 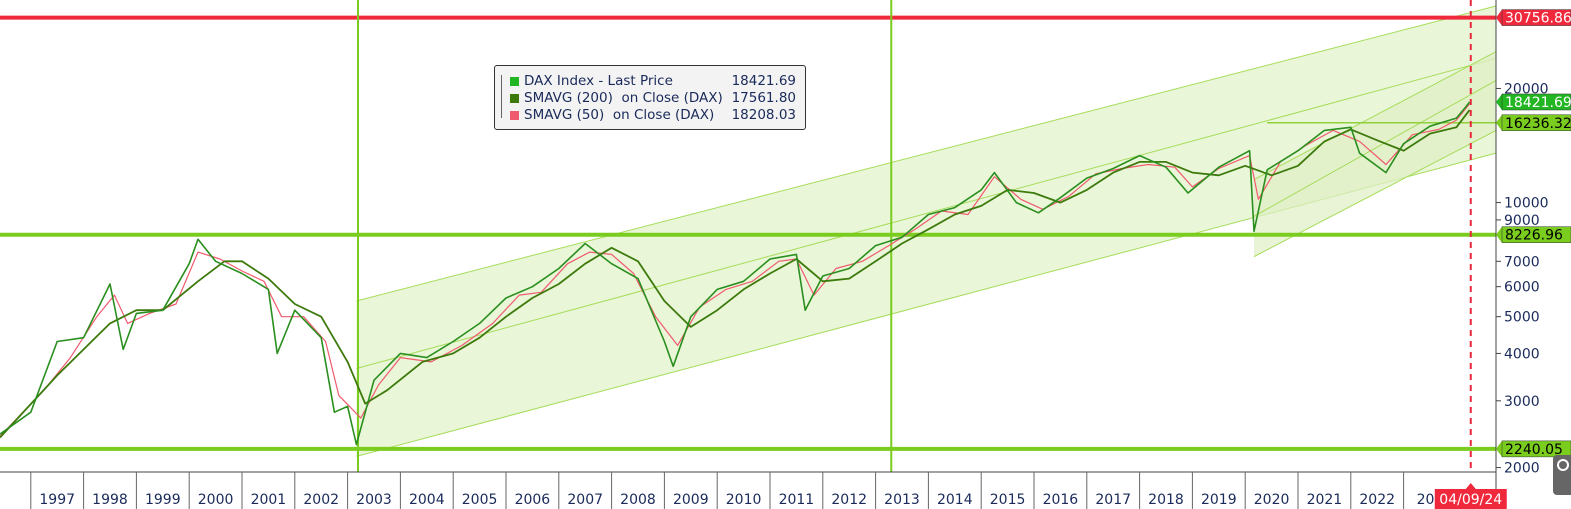 I want to click on x-tick-label: 2014, so click(x=955, y=500).